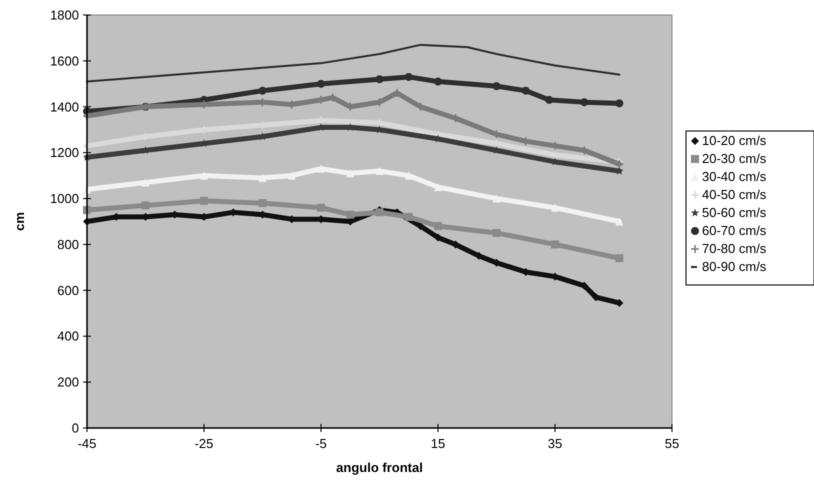 This screenshot has width=814, height=482. What do you see at coordinates (64, 60) in the screenshot?
I see `y-tick-label: 1600` at bounding box center [64, 60].